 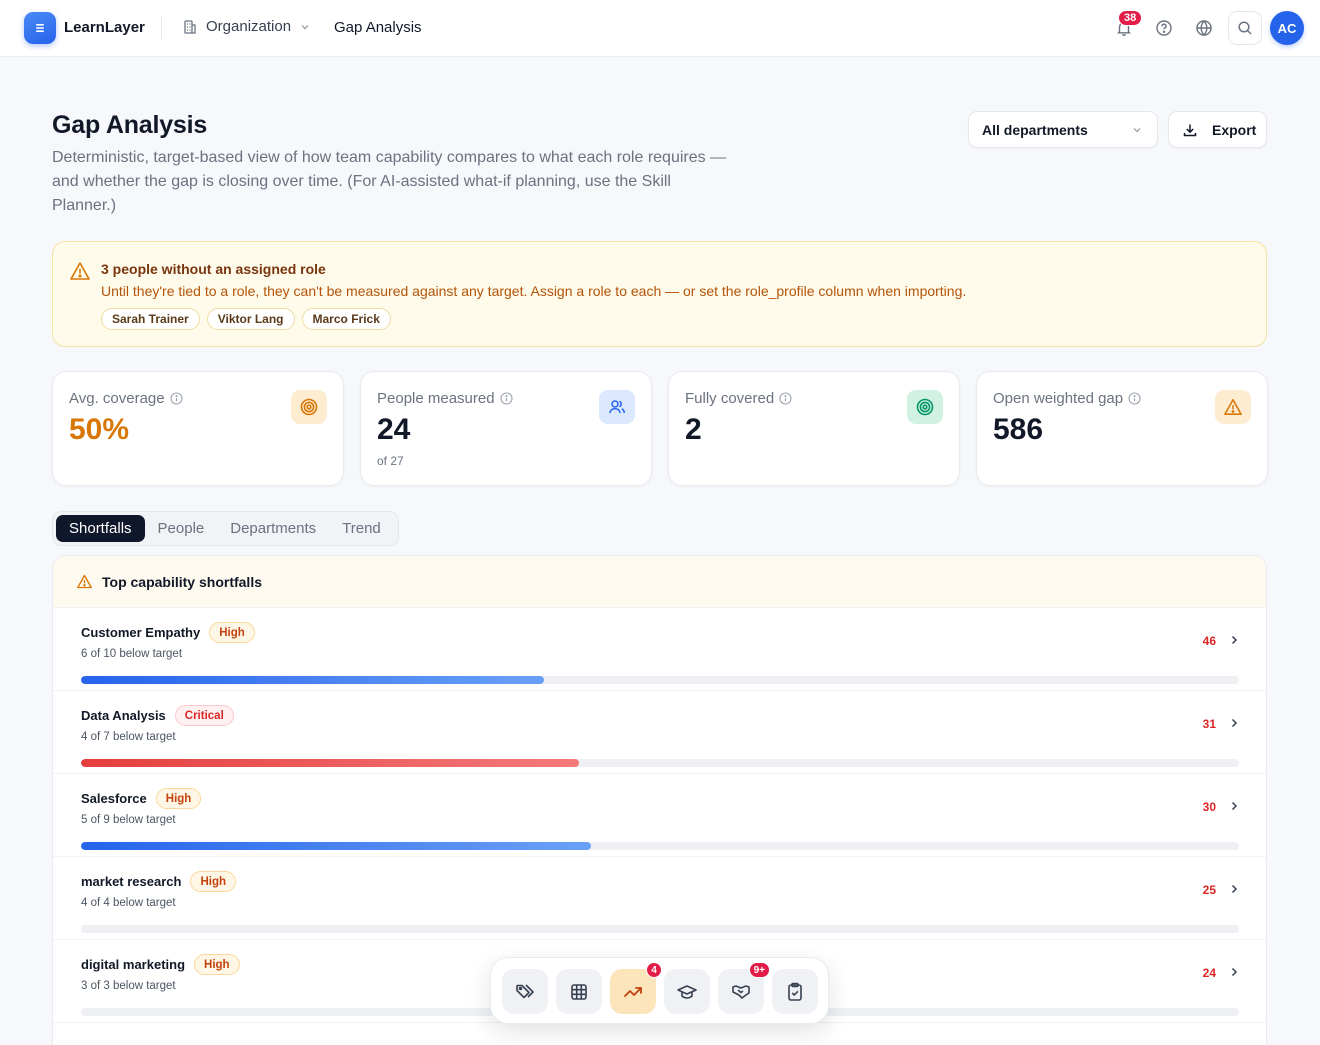 I want to click on stat-label: Open weighted gap, so click(x=1058, y=398).